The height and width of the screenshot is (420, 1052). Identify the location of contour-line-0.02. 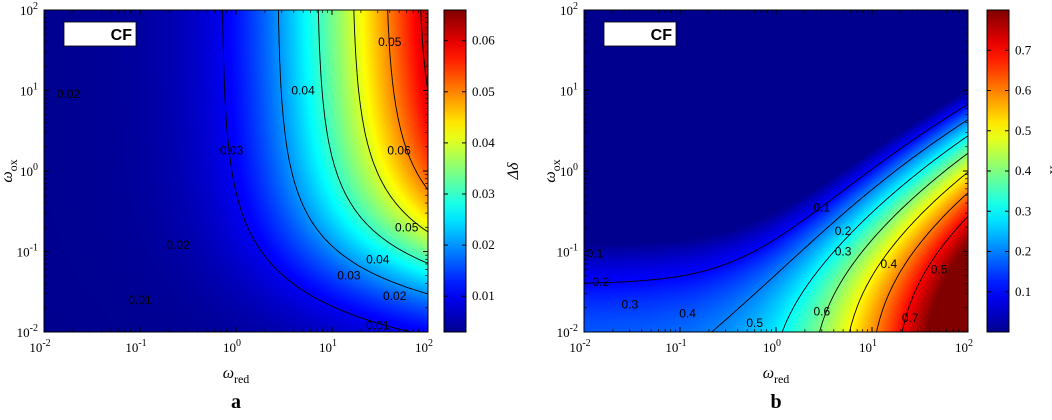
(353, 152).